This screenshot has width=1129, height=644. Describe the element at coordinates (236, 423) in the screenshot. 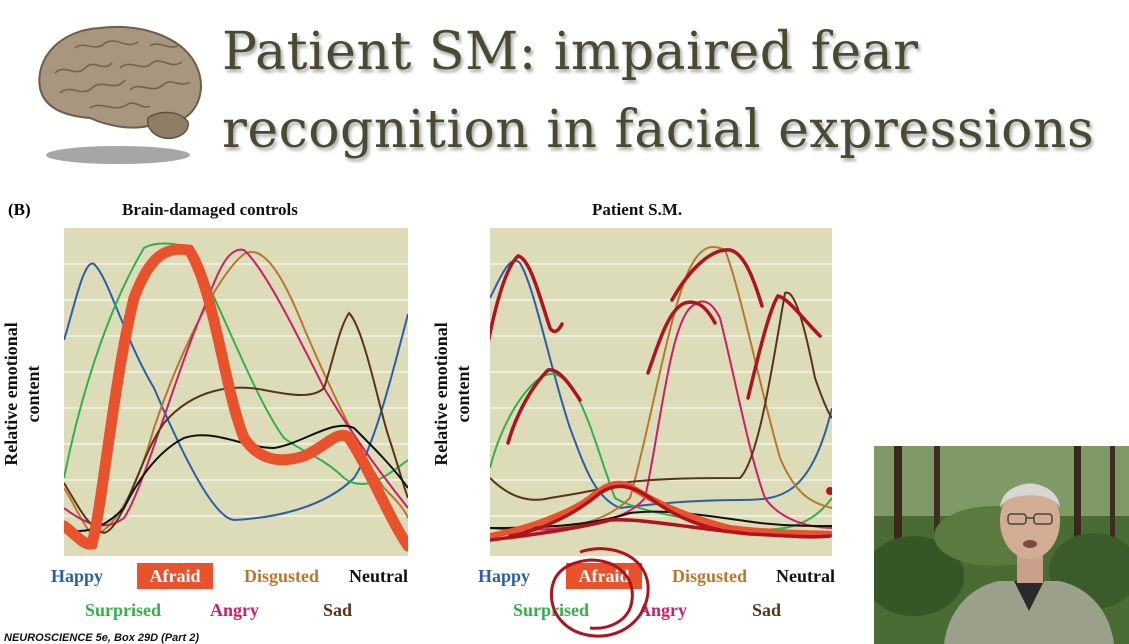

I see `left-curve-sad` at that location.